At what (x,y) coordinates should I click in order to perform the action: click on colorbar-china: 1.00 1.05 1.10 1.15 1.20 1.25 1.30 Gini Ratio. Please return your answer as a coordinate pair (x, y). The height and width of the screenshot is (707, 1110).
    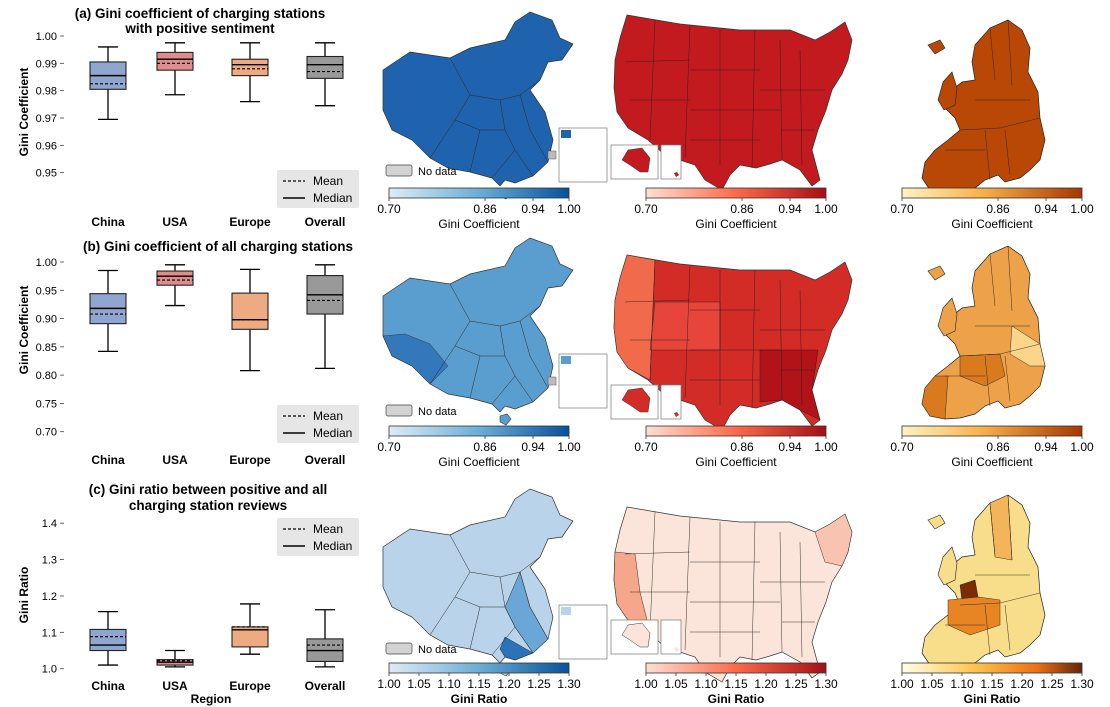
    Looking at the image, I should click on (479, 684).